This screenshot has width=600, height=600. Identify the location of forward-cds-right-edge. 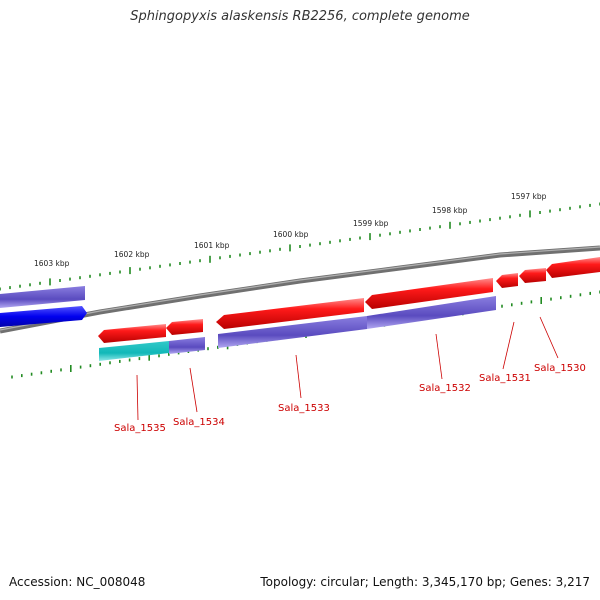
(573, 267).